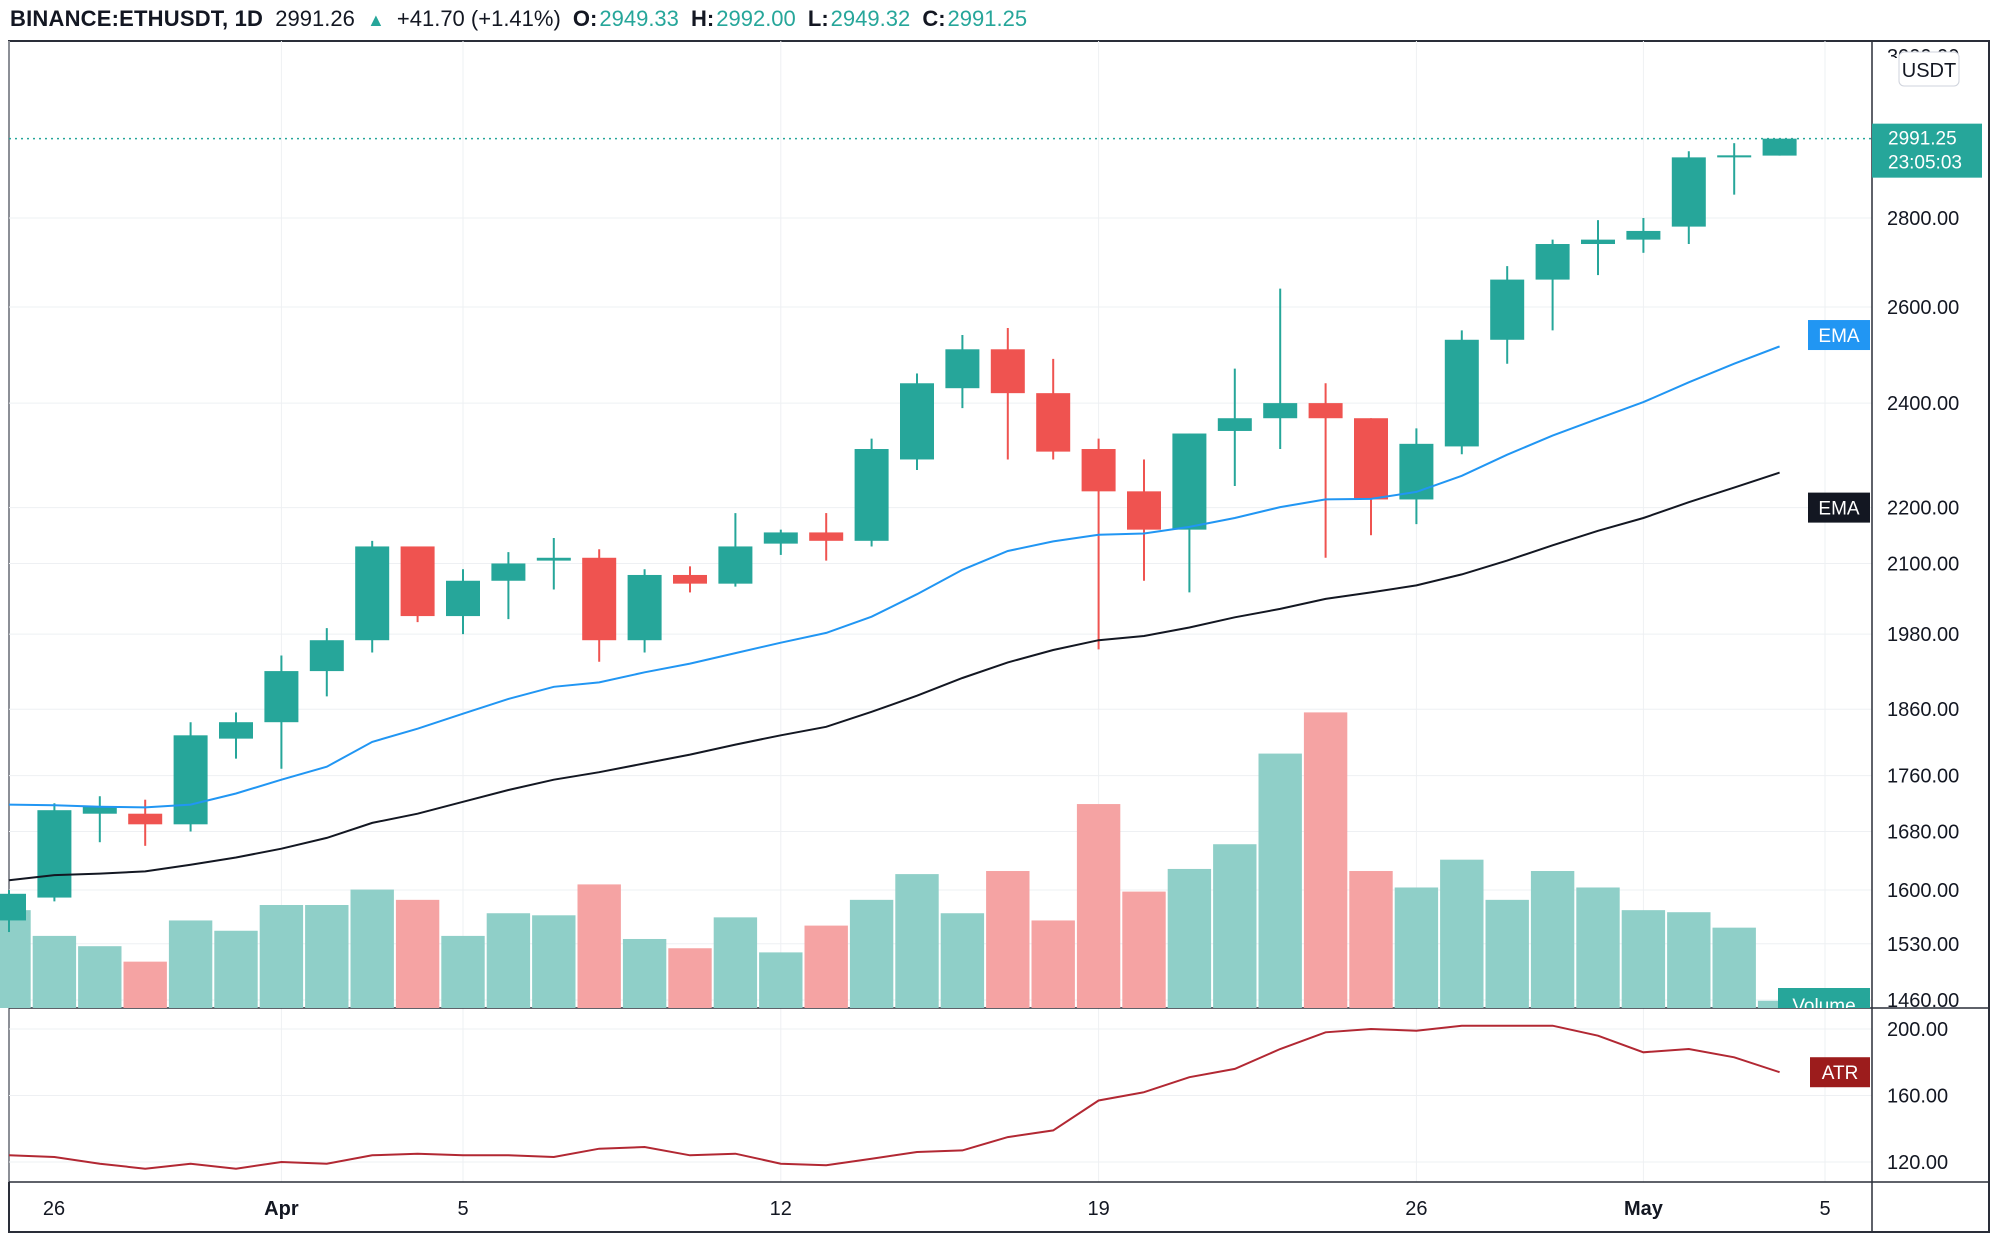 The height and width of the screenshot is (1251, 1999). What do you see at coordinates (894, 1097) in the screenshot?
I see `atr-line` at bounding box center [894, 1097].